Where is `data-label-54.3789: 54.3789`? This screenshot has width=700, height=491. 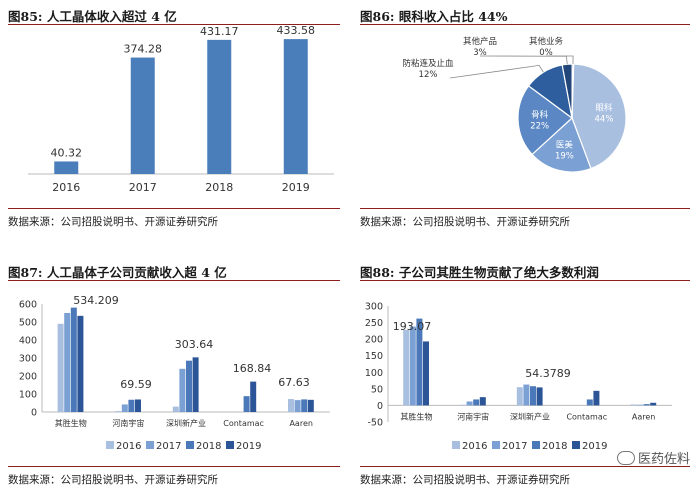 data-label-54.3789: 54.3789 is located at coordinates (548, 373).